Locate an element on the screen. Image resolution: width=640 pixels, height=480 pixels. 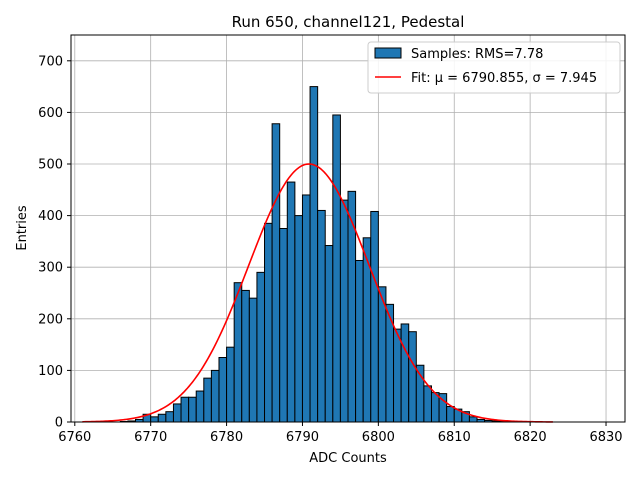
x-tick-label: 6790 is located at coordinates (302, 437).